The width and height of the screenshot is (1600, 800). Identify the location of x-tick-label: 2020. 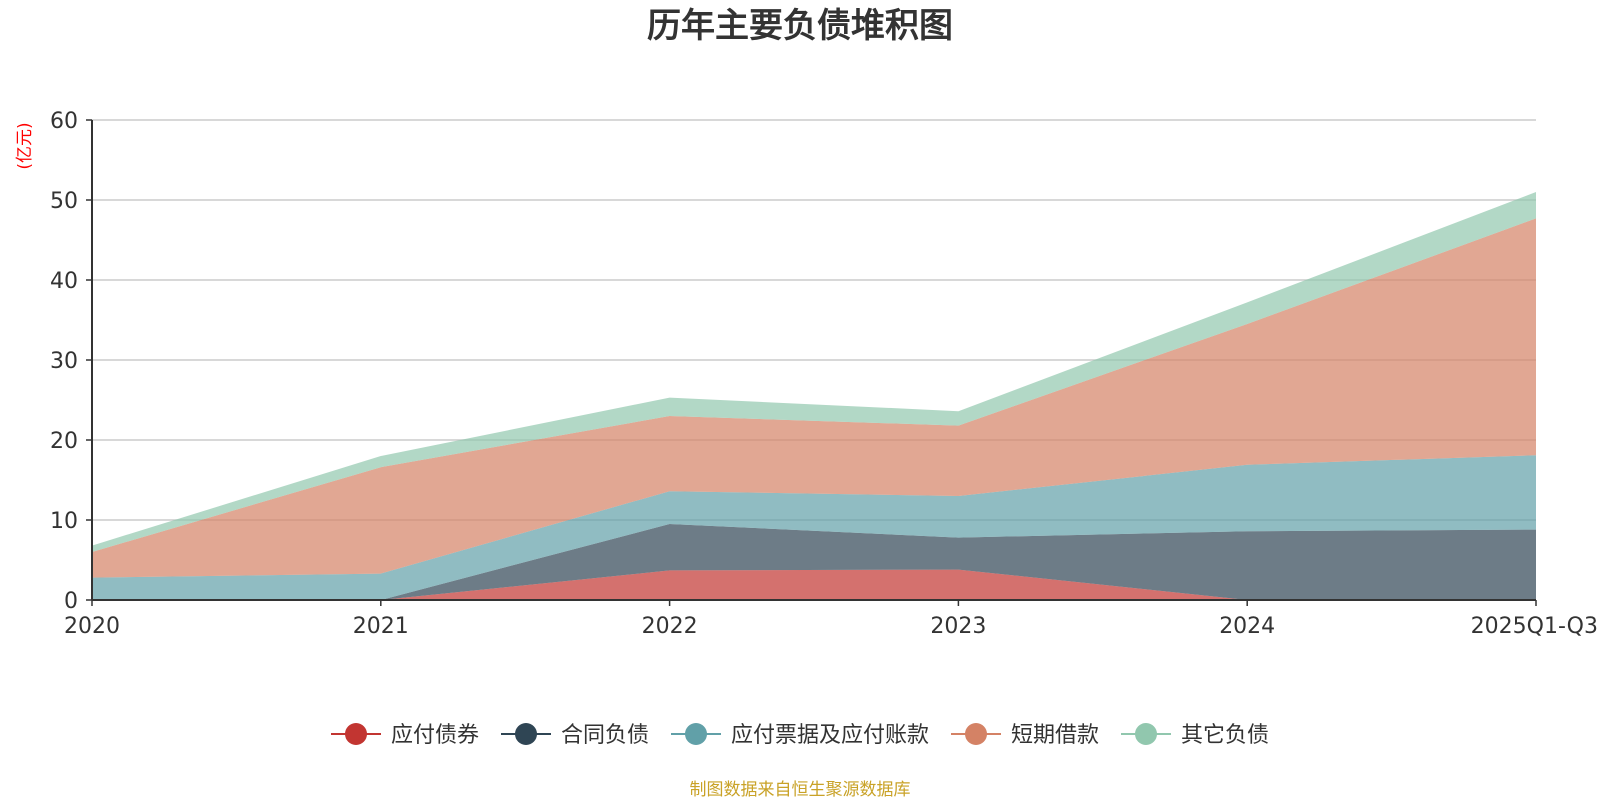
(92, 626).